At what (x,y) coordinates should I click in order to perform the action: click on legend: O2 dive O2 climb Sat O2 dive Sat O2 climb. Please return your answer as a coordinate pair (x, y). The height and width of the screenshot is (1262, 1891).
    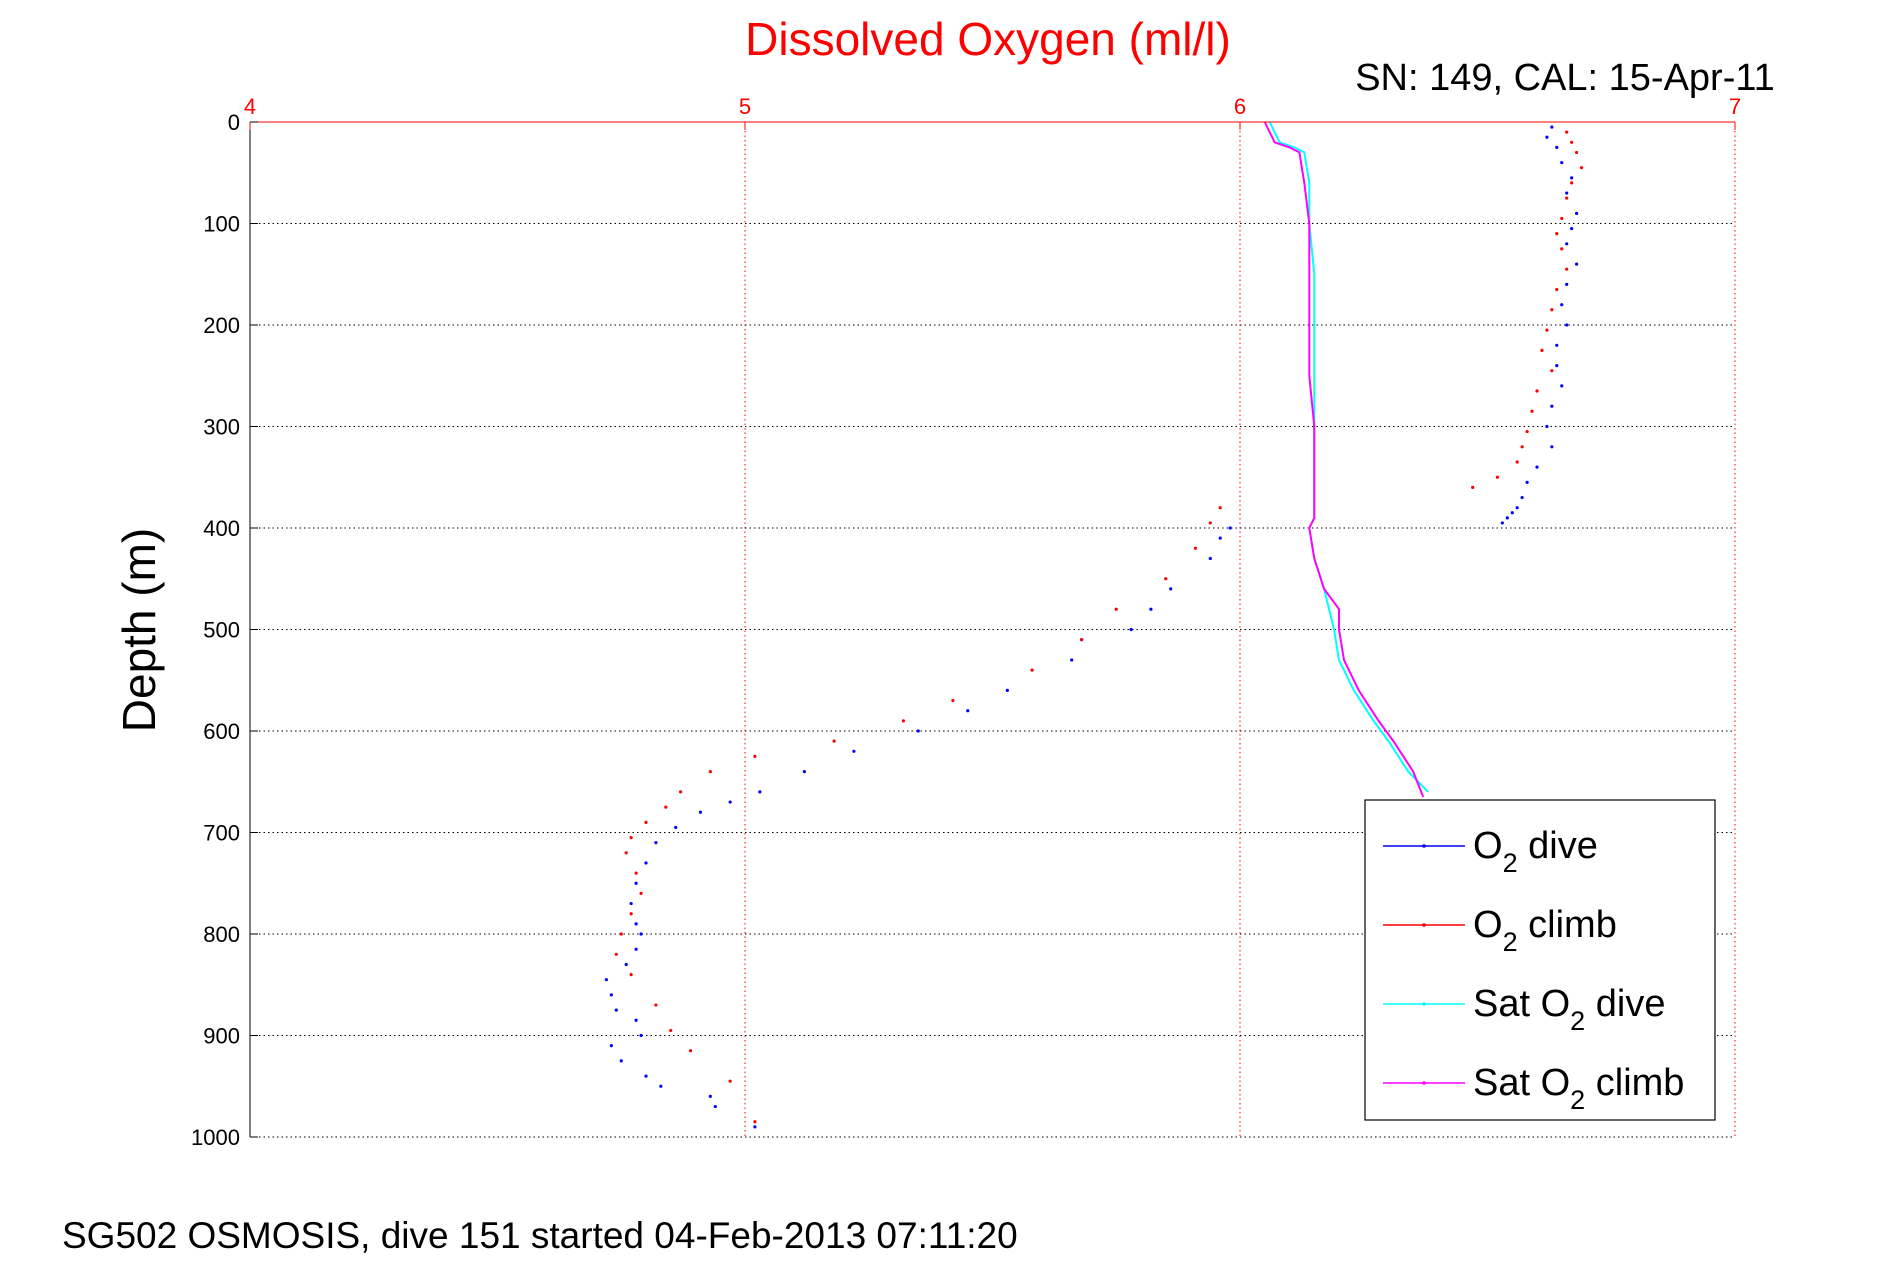
    Looking at the image, I should click on (1540, 960).